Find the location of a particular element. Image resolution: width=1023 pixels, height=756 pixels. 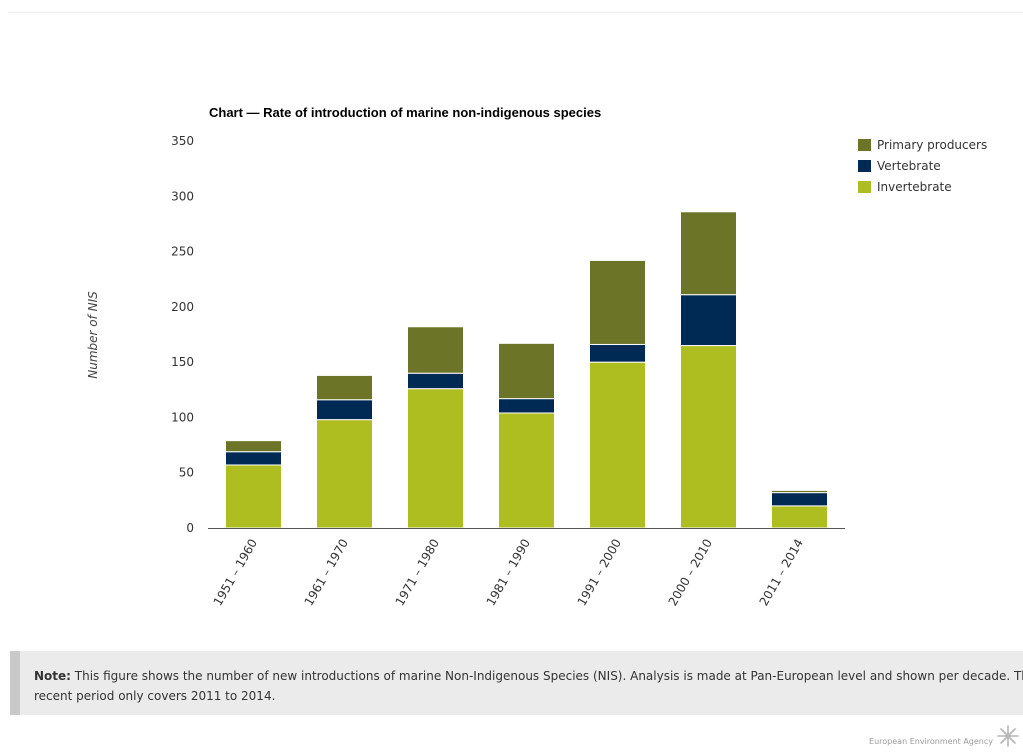

x-tick-label: 1981 – 1990 is located at coordinates (508, 573).